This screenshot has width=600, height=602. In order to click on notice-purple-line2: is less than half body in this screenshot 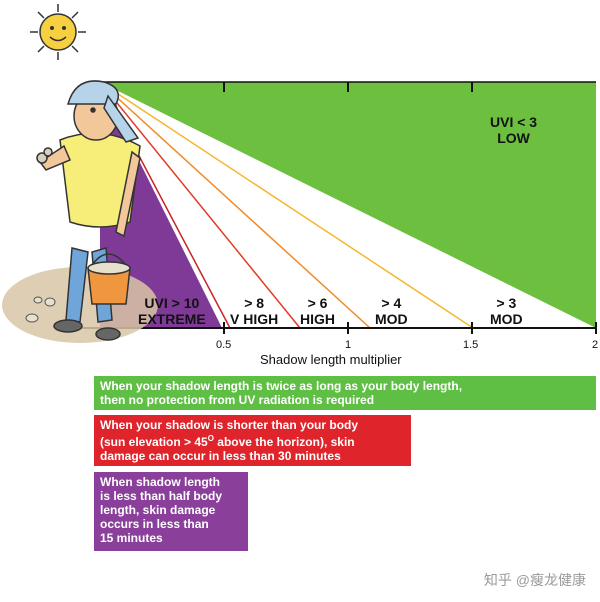, I will do `click(161, 496)`.